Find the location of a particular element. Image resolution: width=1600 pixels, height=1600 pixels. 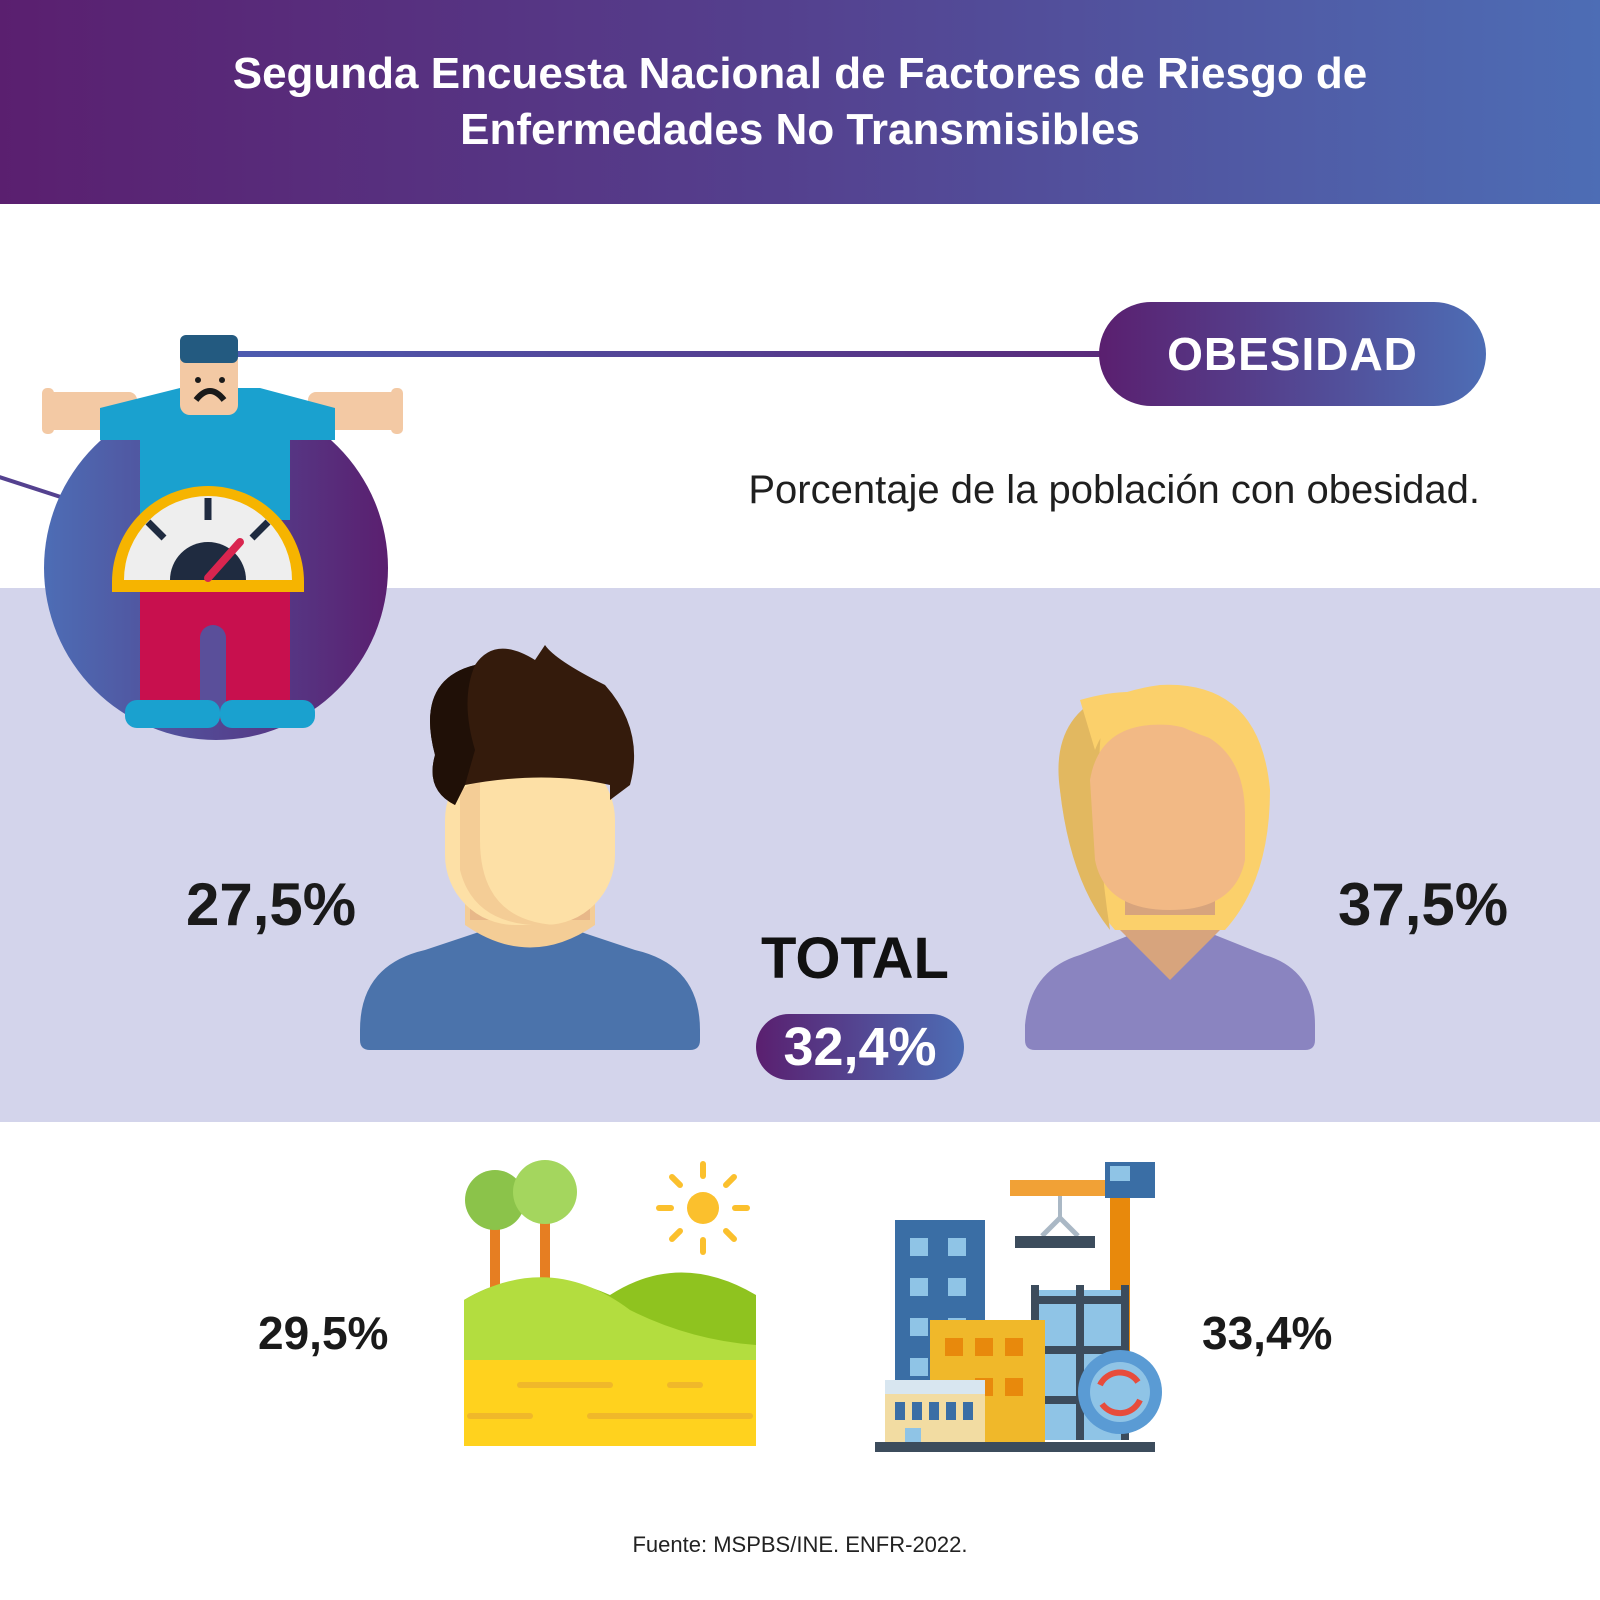

rural-landscape-icon is located at coordinates (610, 1307).